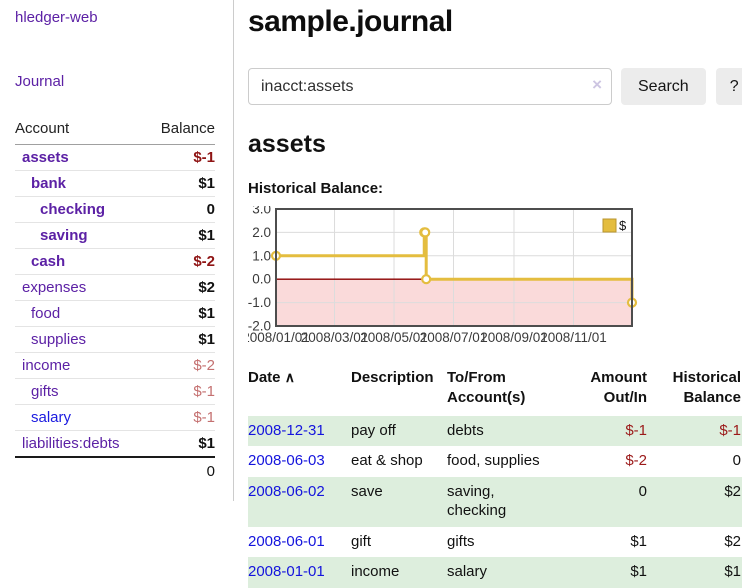  What do you see at coordinates (259, 302) in the screenshot?
I see `y-tick-label: -1.0` at bounding box center [259, 302].